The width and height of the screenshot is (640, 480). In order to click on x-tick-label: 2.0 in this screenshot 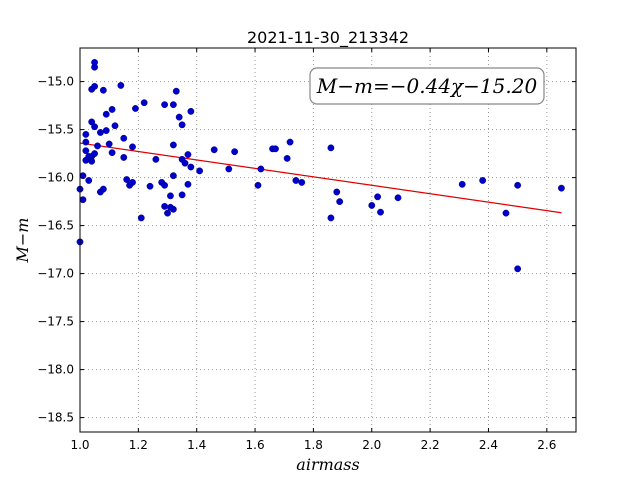, I will do `click(371, 445)`.